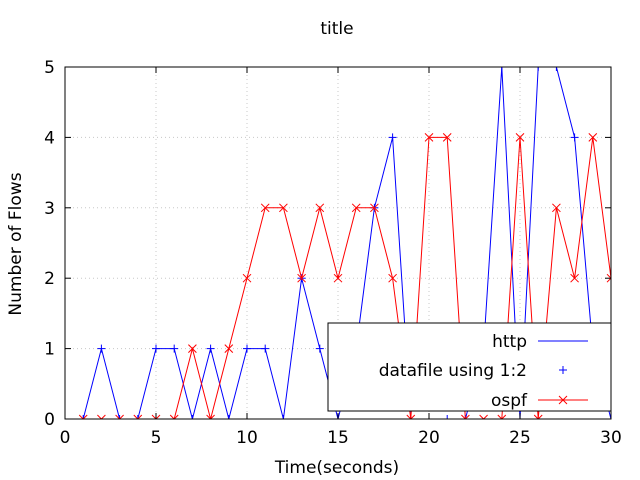 The width and height of the screenshot is (640, 480). What do you see at coordinates (16, 243) in the screenshot?
I see `y-axis-title: Number of Flows` at bounding box center [16, 243].